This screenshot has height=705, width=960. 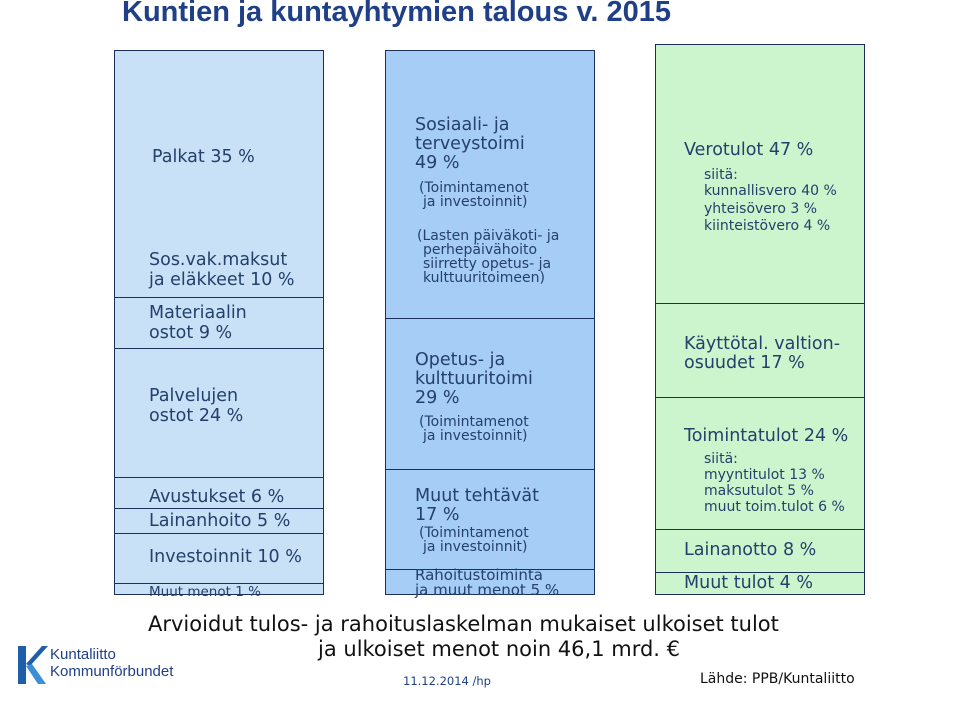 I want to click on sote-note-line2: ja investoinnit), so click(x=475, y=202).